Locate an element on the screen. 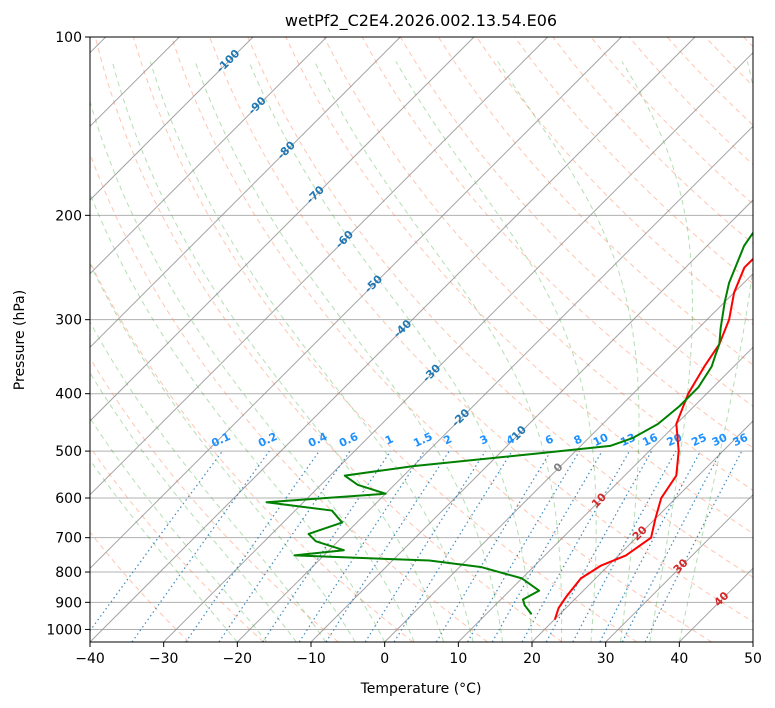 Image resolution: width=775 pixels, height=708 pixels. x-tick-label: −30 is located at coordinates (164, 659).